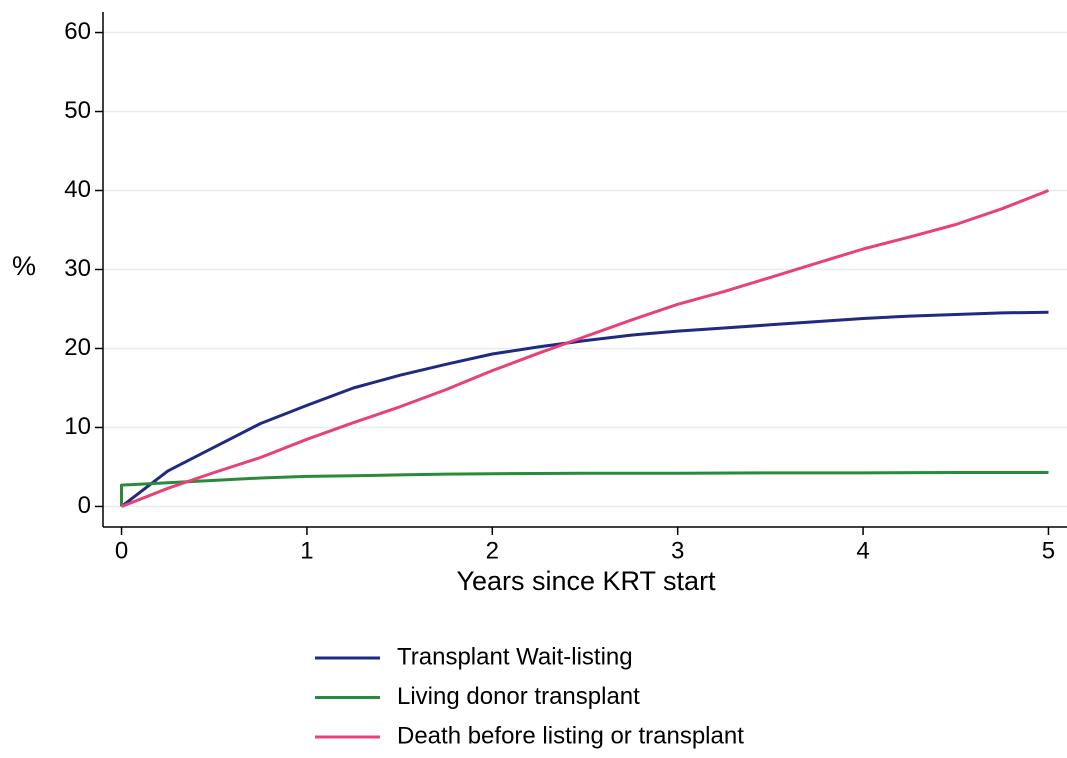 The image size is (1067, 758). What do you see at coordinates (515, 656) in the screenshot?
I see `legend-label: Transplant Wait-listing` at bounding box center [515, 656].